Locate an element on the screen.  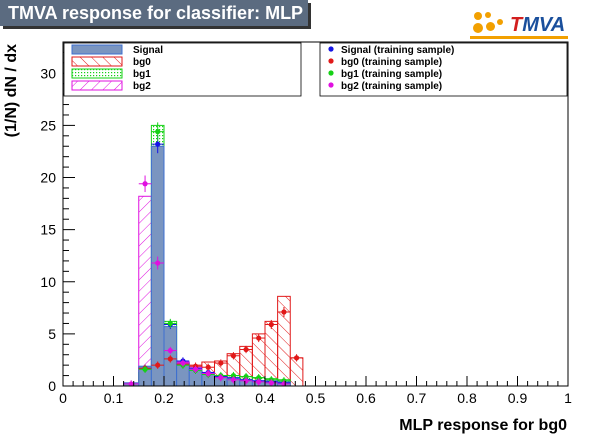
legend-label-bg2-training: bg2 (training sample) is located at coordinates (391, 86).